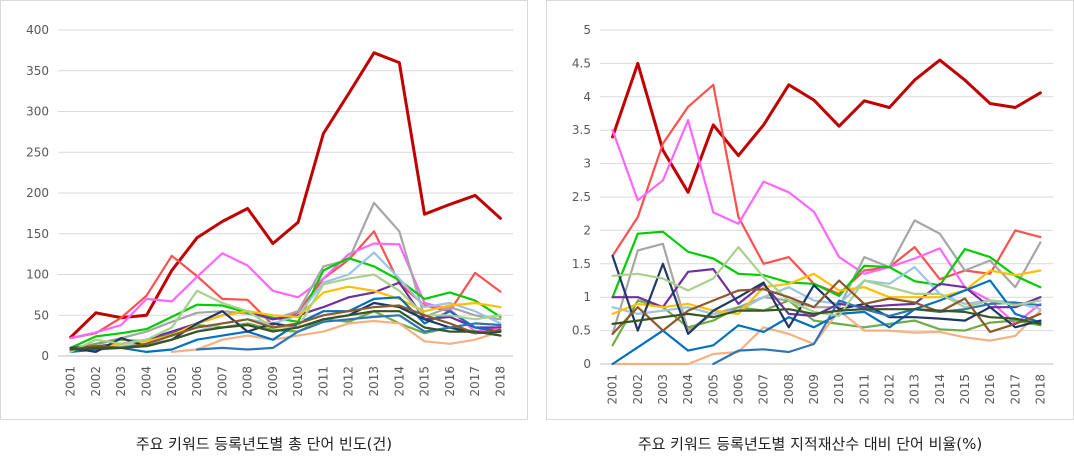 The width and height of the screenshot is (1074, 459). Describe the element at coordinates (581, 63) in the screenshot. I see `y-tick-label: 4.5` at that location.